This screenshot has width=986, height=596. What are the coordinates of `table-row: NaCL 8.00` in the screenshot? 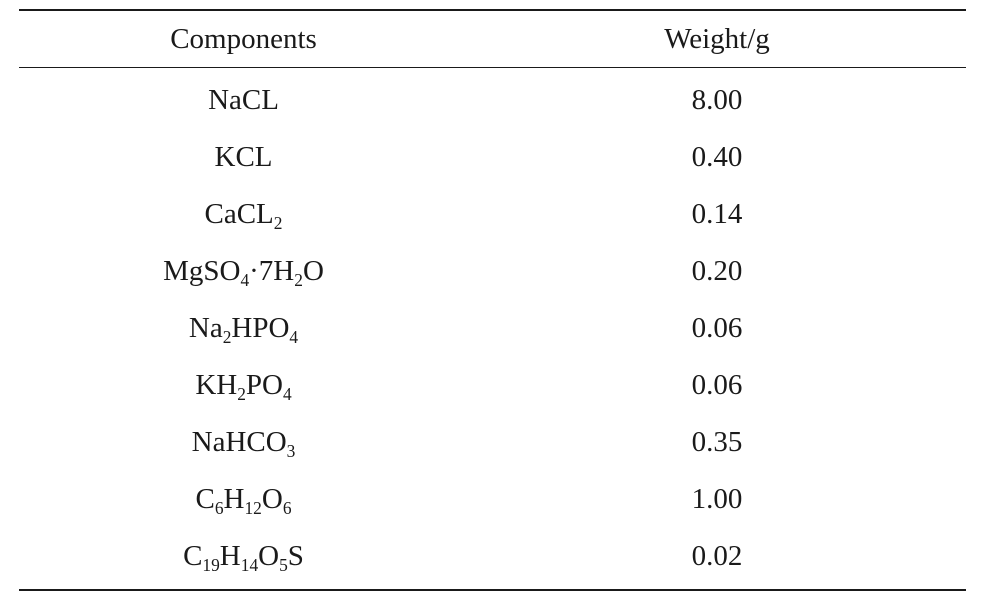 It's located at (492, 100).